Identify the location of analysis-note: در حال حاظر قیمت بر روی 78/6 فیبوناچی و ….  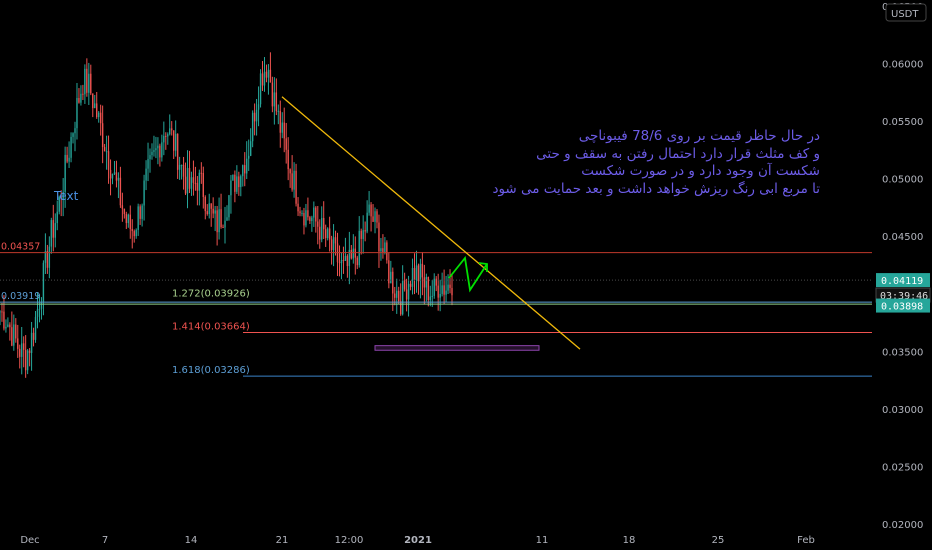
(640, 163).